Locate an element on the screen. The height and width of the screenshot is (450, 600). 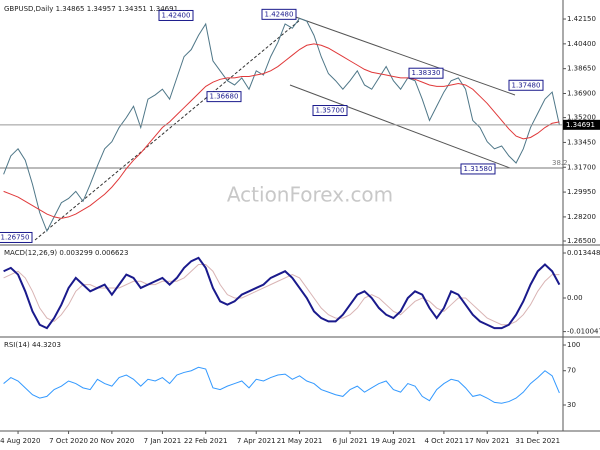
x-tick-label: 24 Aug 2020 is located at coordinates (20, 441).